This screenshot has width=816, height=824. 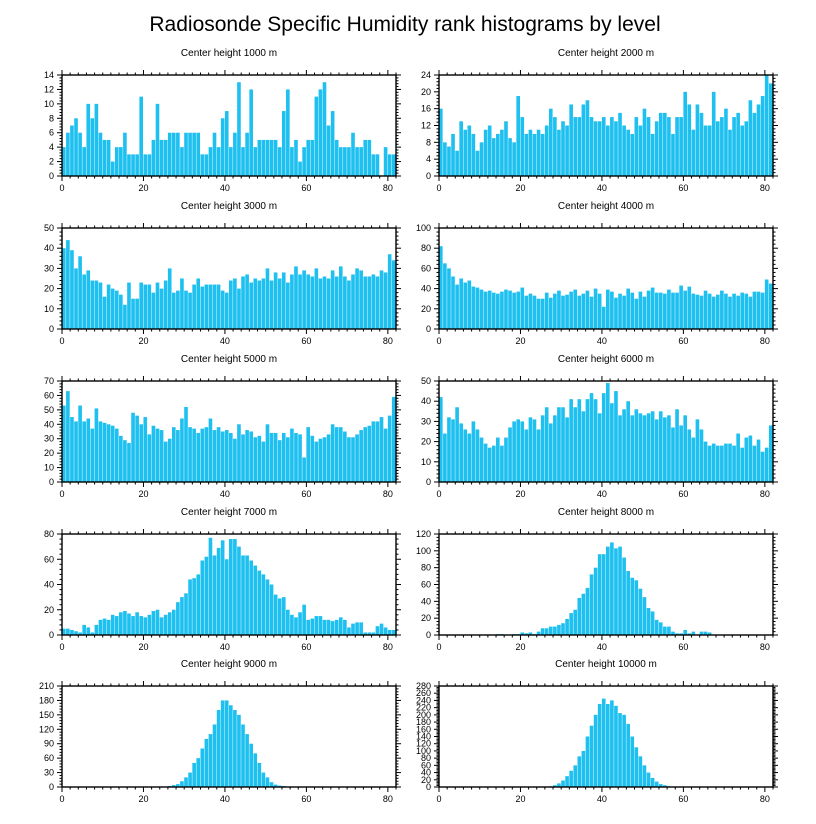 I want to click on panel-title: Center height 6000 m, so click(x=606, y=359).